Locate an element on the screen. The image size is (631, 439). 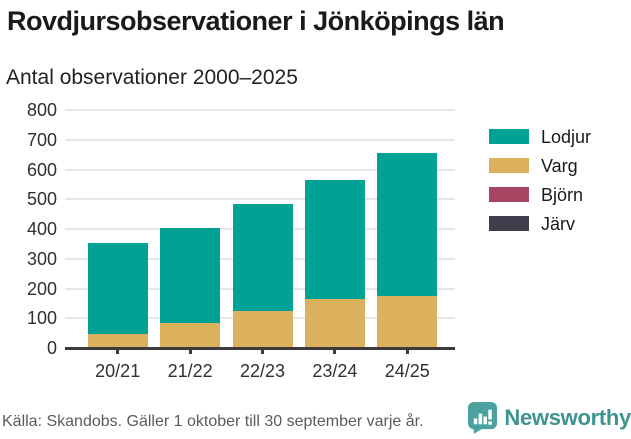
y-axis-tick-label: 600 is located at coordinates (41, 169).